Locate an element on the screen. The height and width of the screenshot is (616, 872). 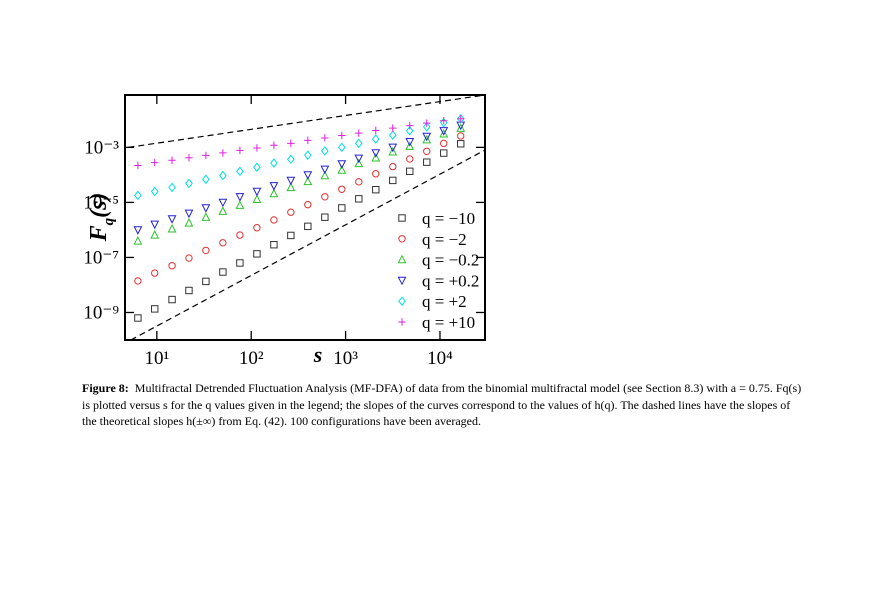
y-axis-label: Fq(s) is located at coordinates (101, 218).